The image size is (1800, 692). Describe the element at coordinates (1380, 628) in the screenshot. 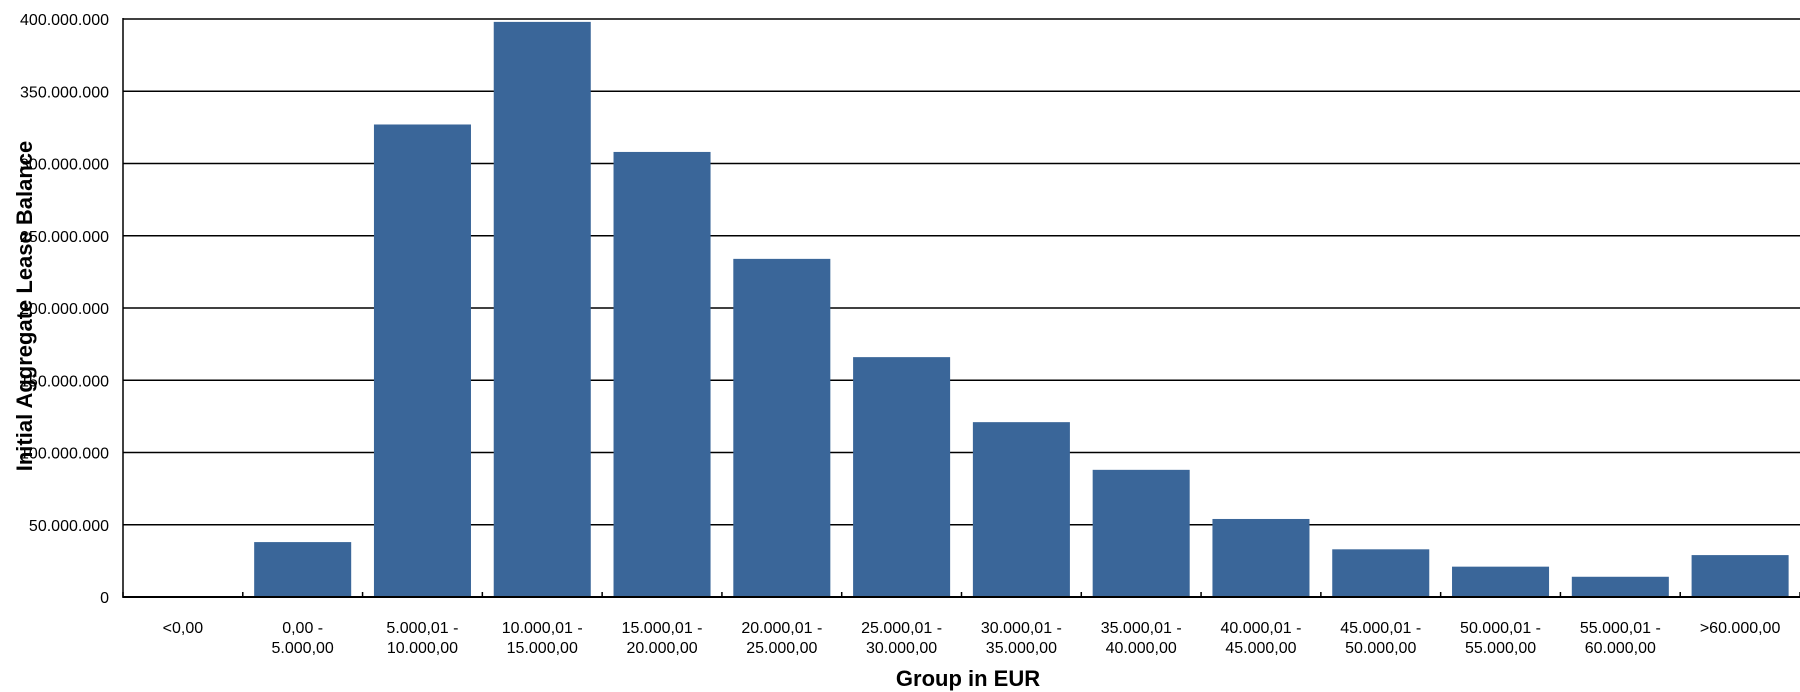

I see `x-tick-label: 45.000,01 -` at that location.